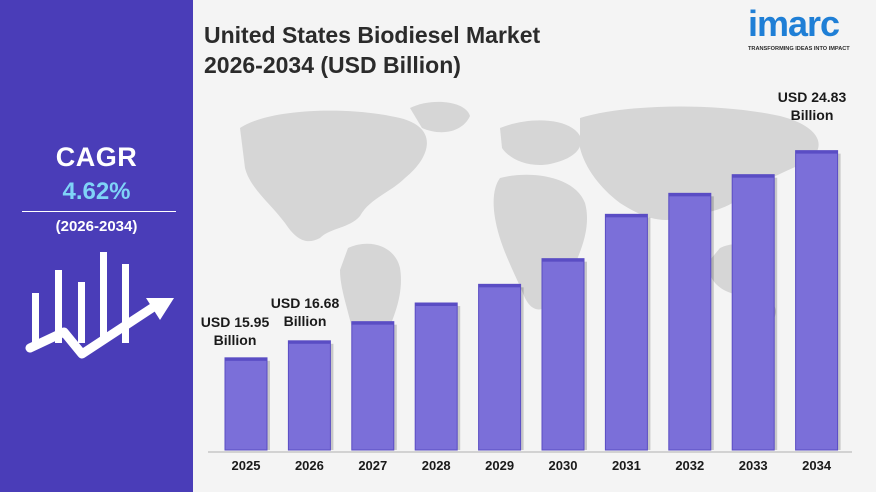 Image resolution: width=876 pixels, height=492 pixels. Describe the element at coordinates (372, 465) in the screenshot. I see `x-tick-label-2027: 2027` at that location.